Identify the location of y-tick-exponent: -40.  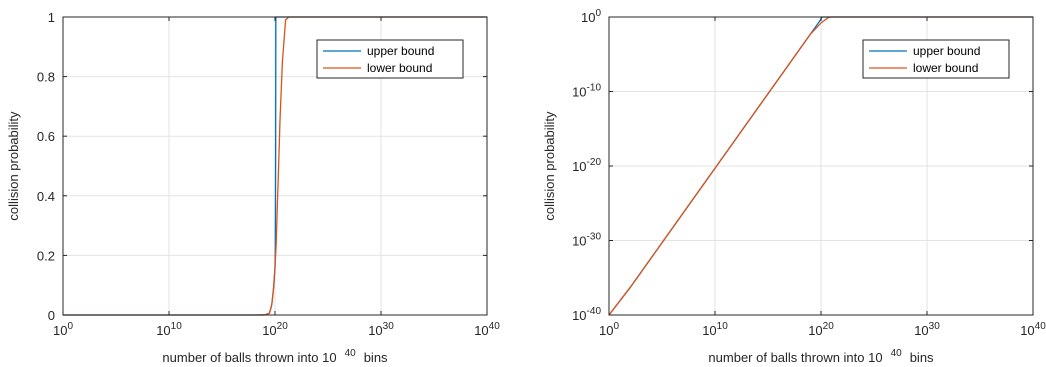
(594, 311).